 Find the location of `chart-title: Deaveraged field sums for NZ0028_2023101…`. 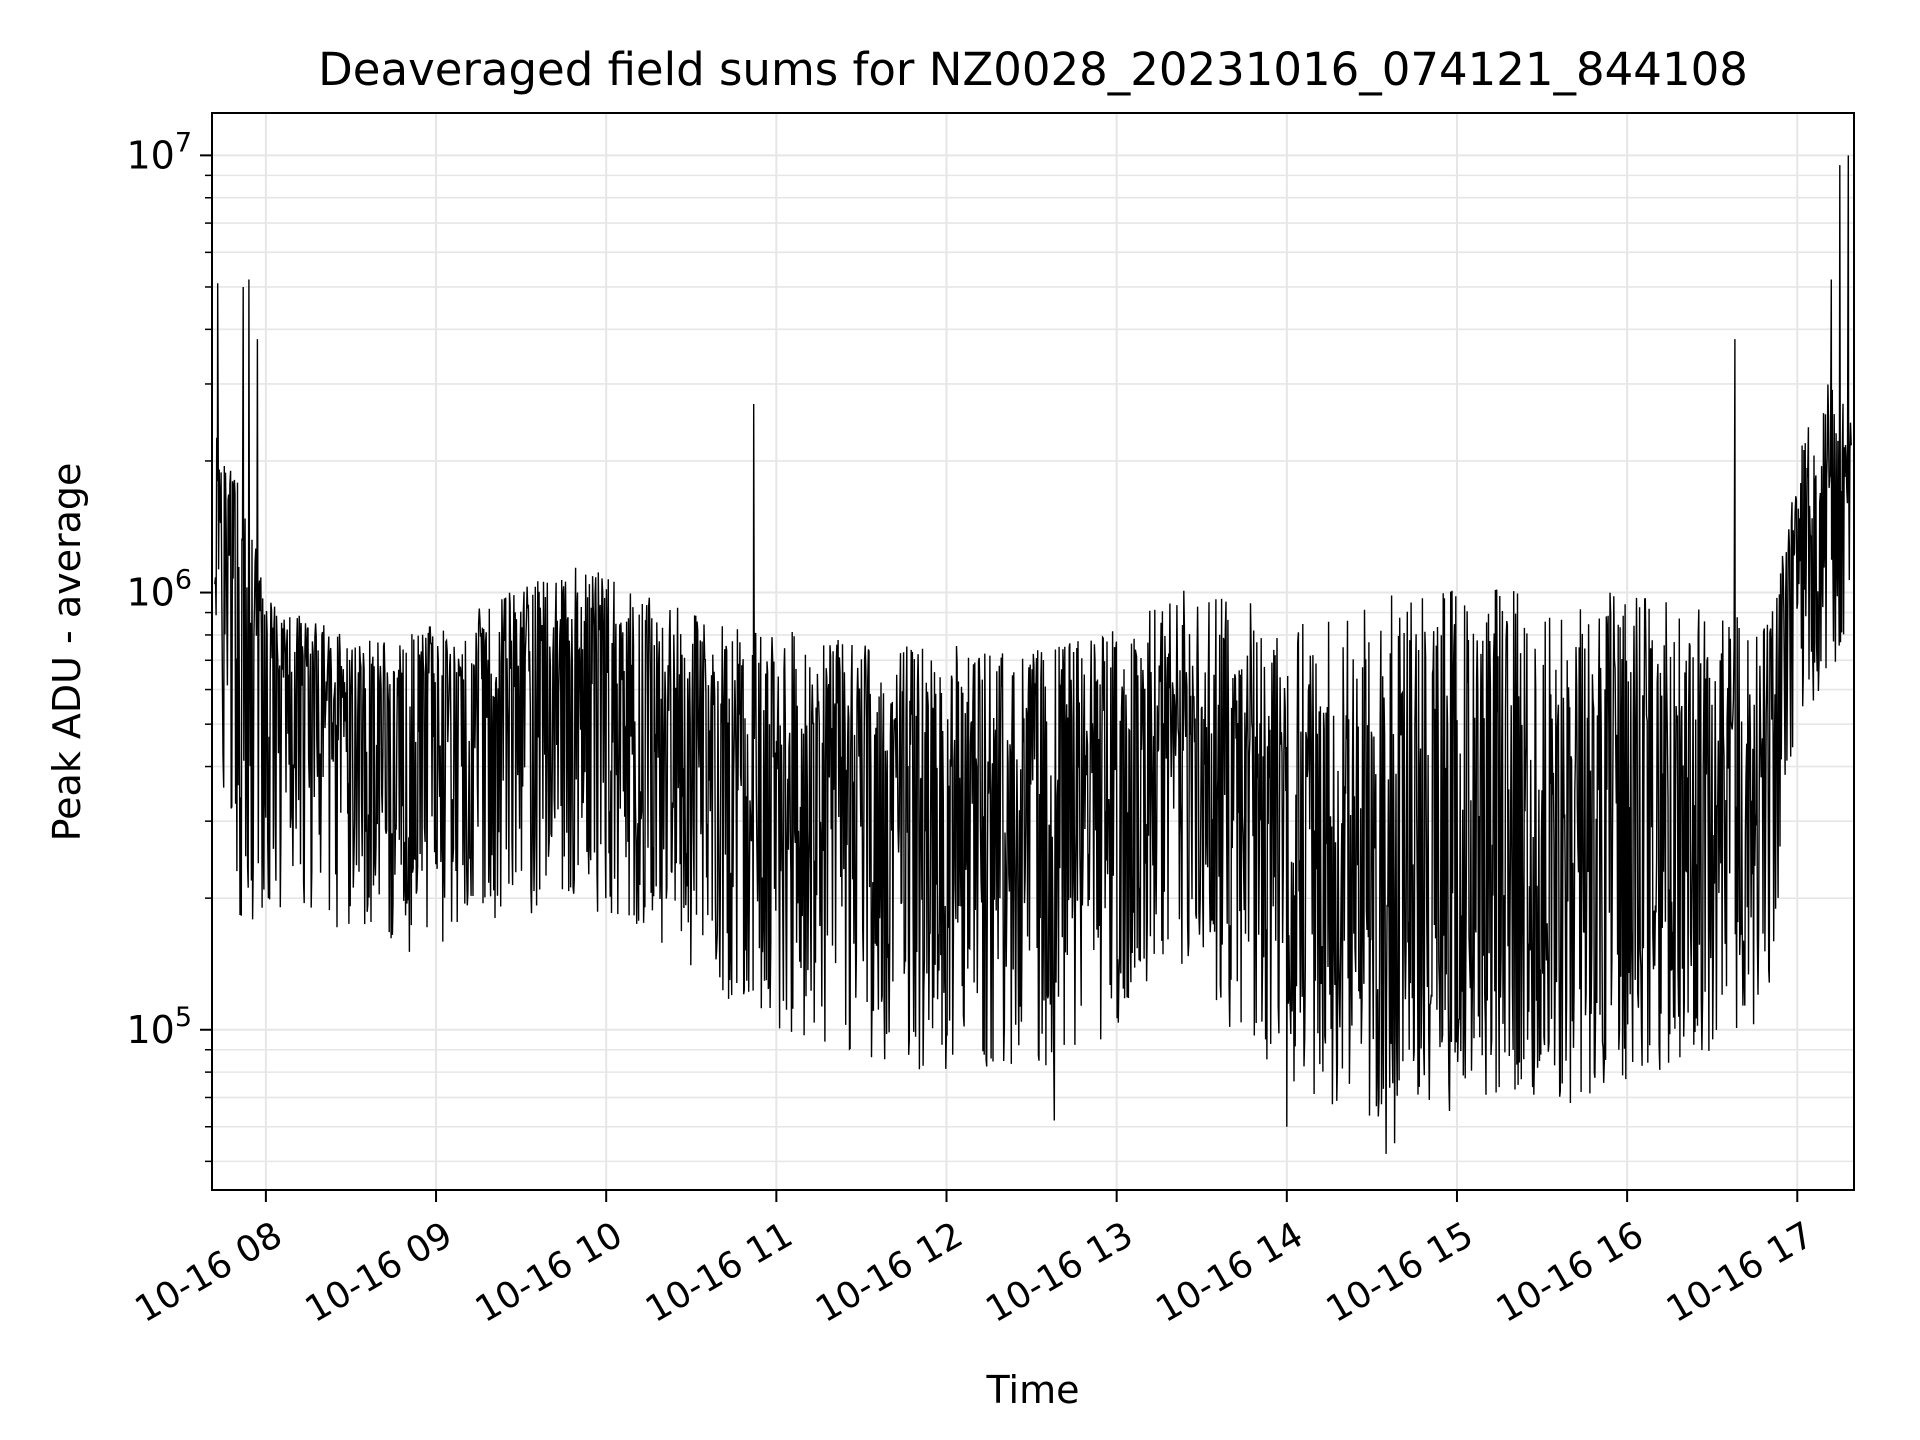

chart-title: Deaveraged field sums for NZ0028_2023101… is located at coordinates (1033, 69).